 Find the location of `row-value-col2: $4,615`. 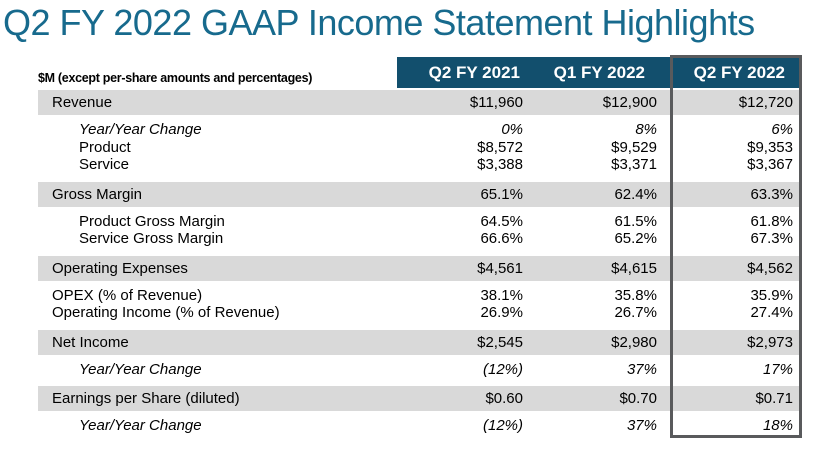

row-value-col2: $4,615 is located at coordinates (634, 268).